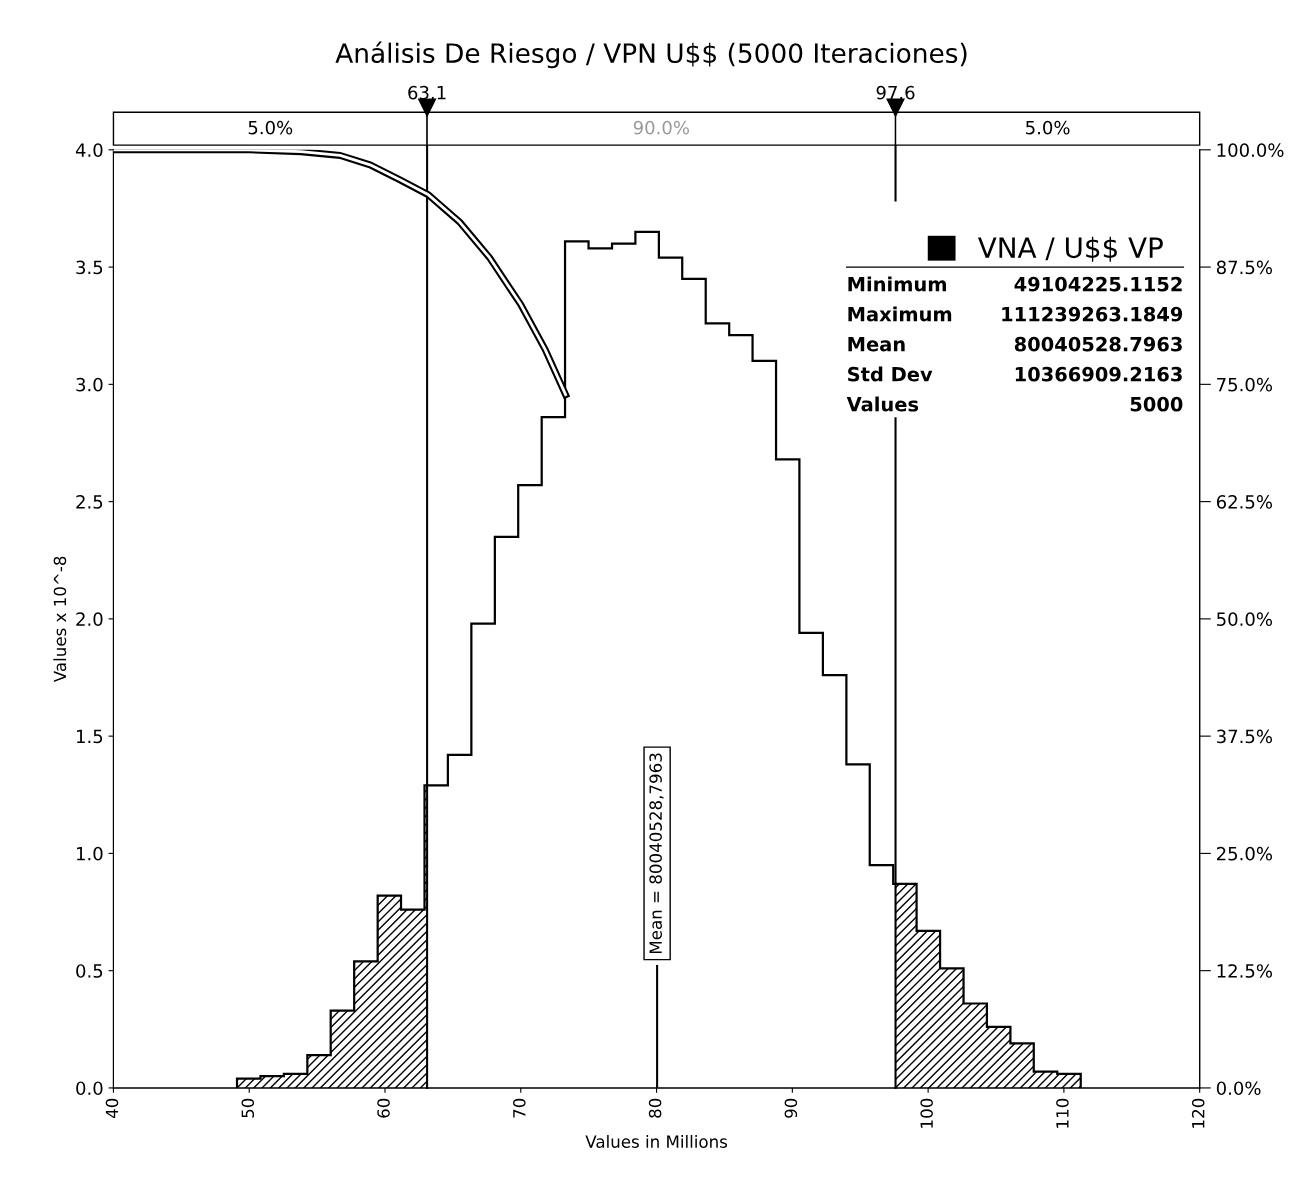 This screenshot has width=1304, height=1189. I want to click on annotation: 49104225.1152, so click(1098, 284).